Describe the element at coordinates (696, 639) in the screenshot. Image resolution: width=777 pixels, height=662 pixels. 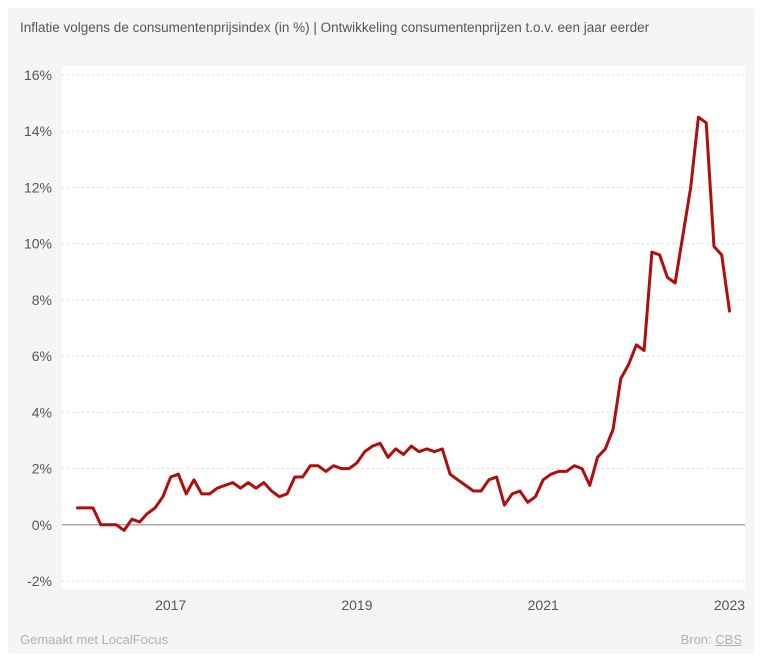
I see `source-prefix: Bron:` at that location.